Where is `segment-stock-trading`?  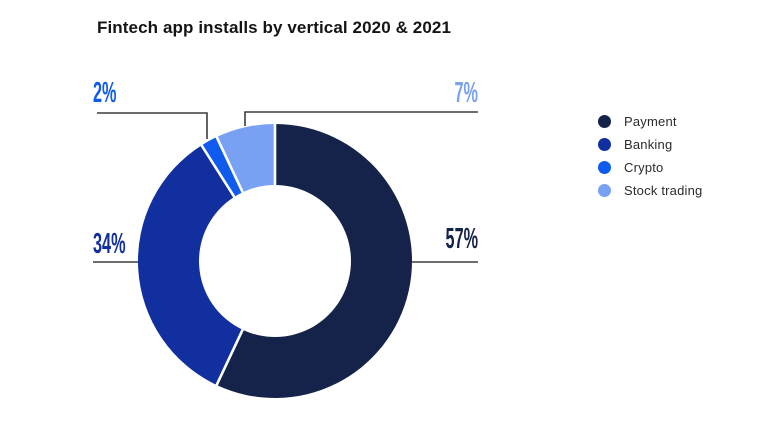
segment-stock-trading is located at coordinates (245, 158).